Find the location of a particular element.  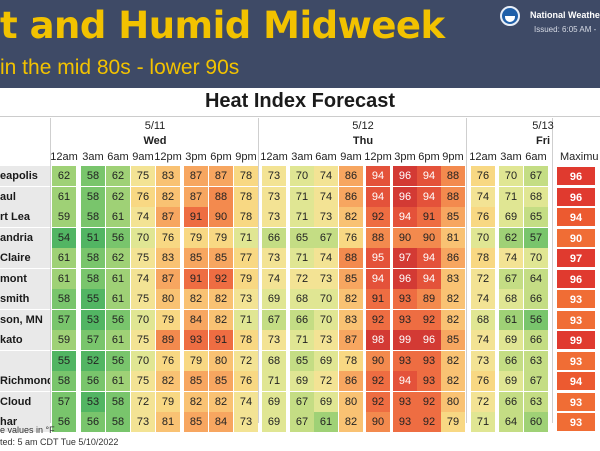

heat-index-cell: 77 is located at coordinates (246, 258).